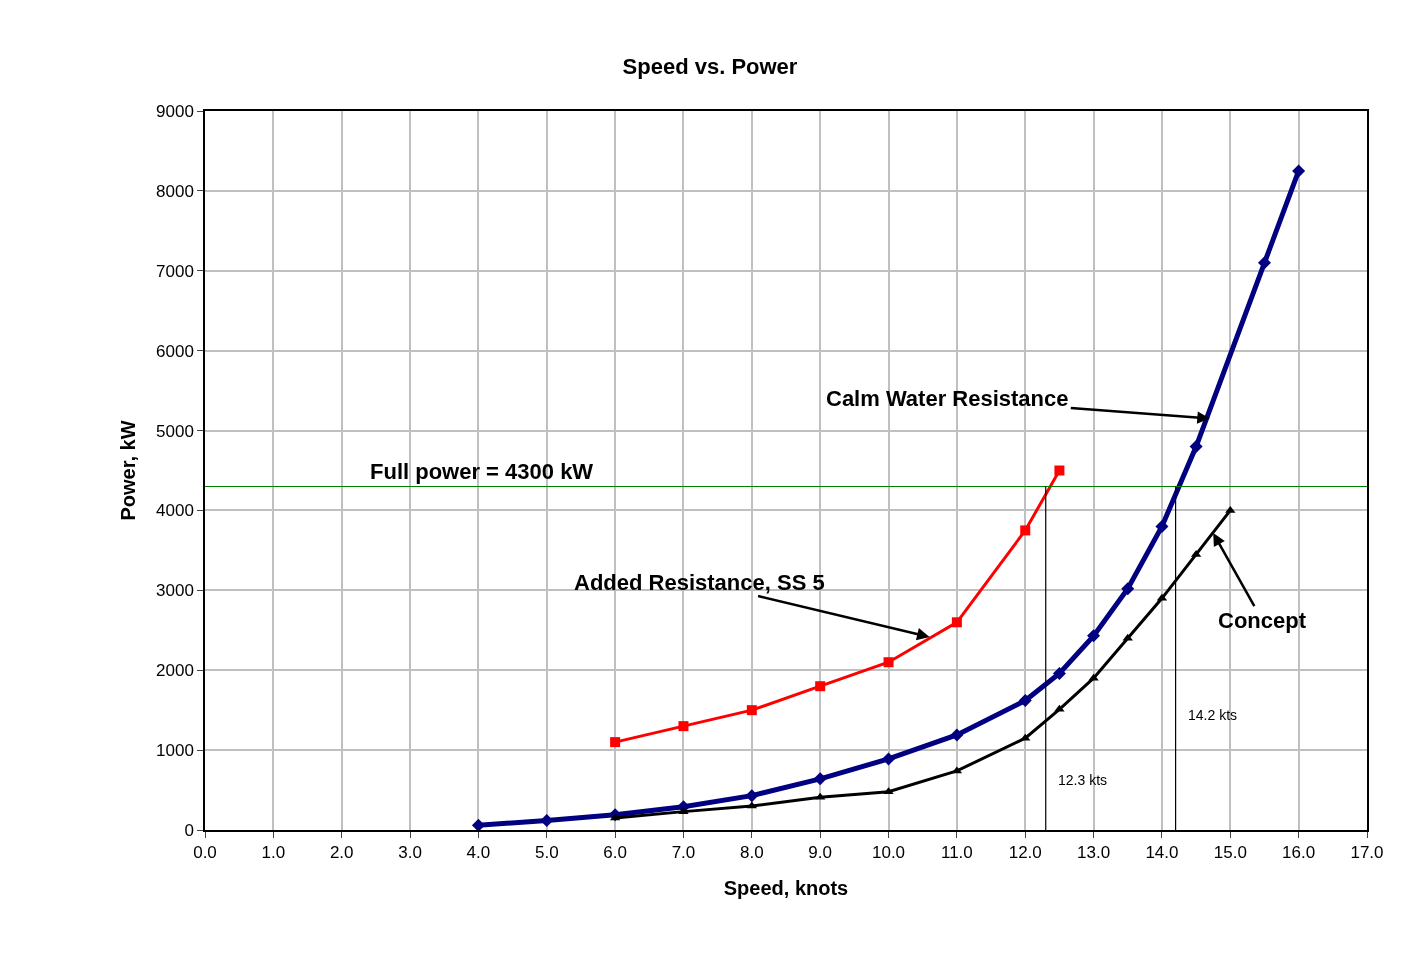  I want to click on x-tick-label: 11.0, so click(956, 853).